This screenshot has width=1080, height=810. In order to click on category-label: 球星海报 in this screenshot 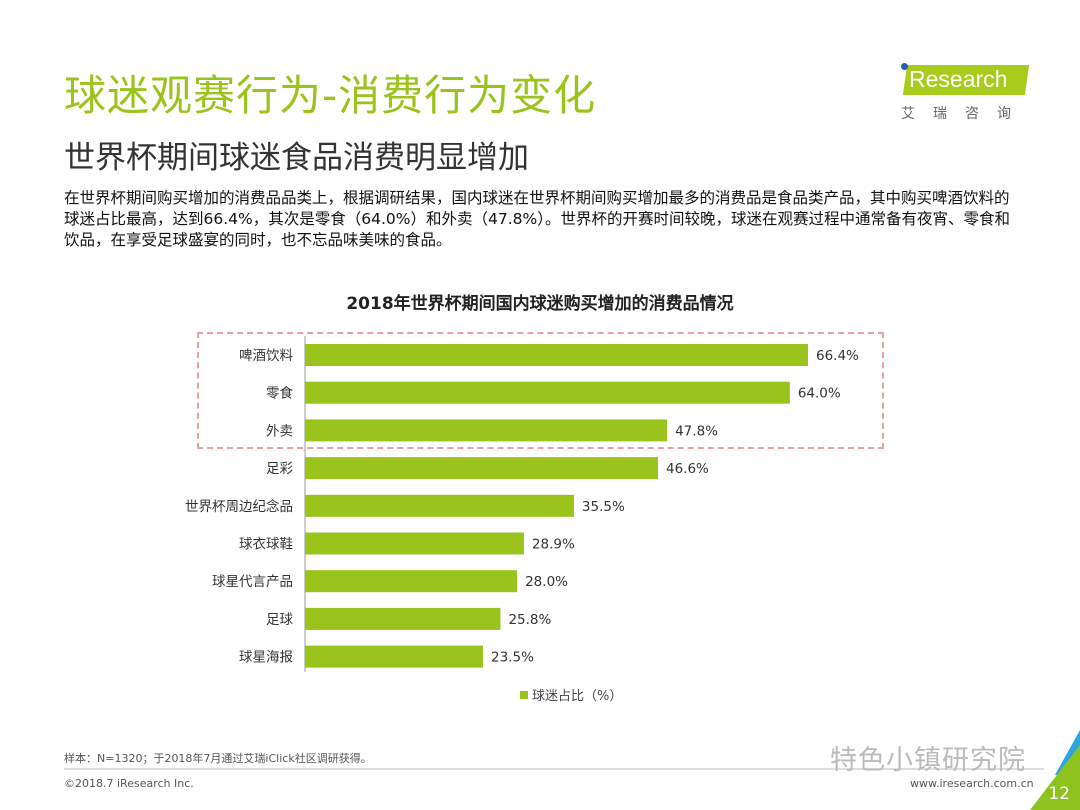, I will do `click(266, 658)`.